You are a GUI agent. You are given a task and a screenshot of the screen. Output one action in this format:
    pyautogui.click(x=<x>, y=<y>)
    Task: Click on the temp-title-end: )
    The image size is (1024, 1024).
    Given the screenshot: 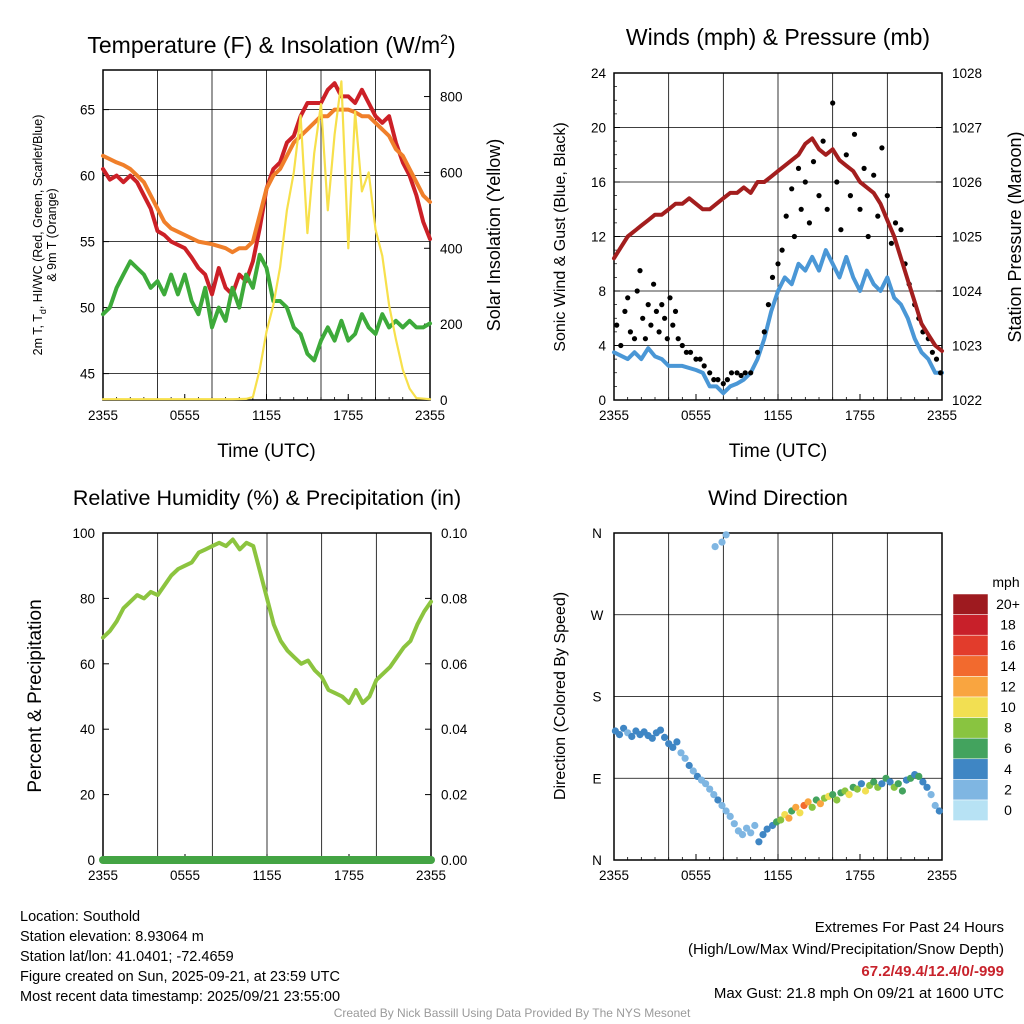 What is the action you would take?
    pyautogui.click(x=452, y=45)
    